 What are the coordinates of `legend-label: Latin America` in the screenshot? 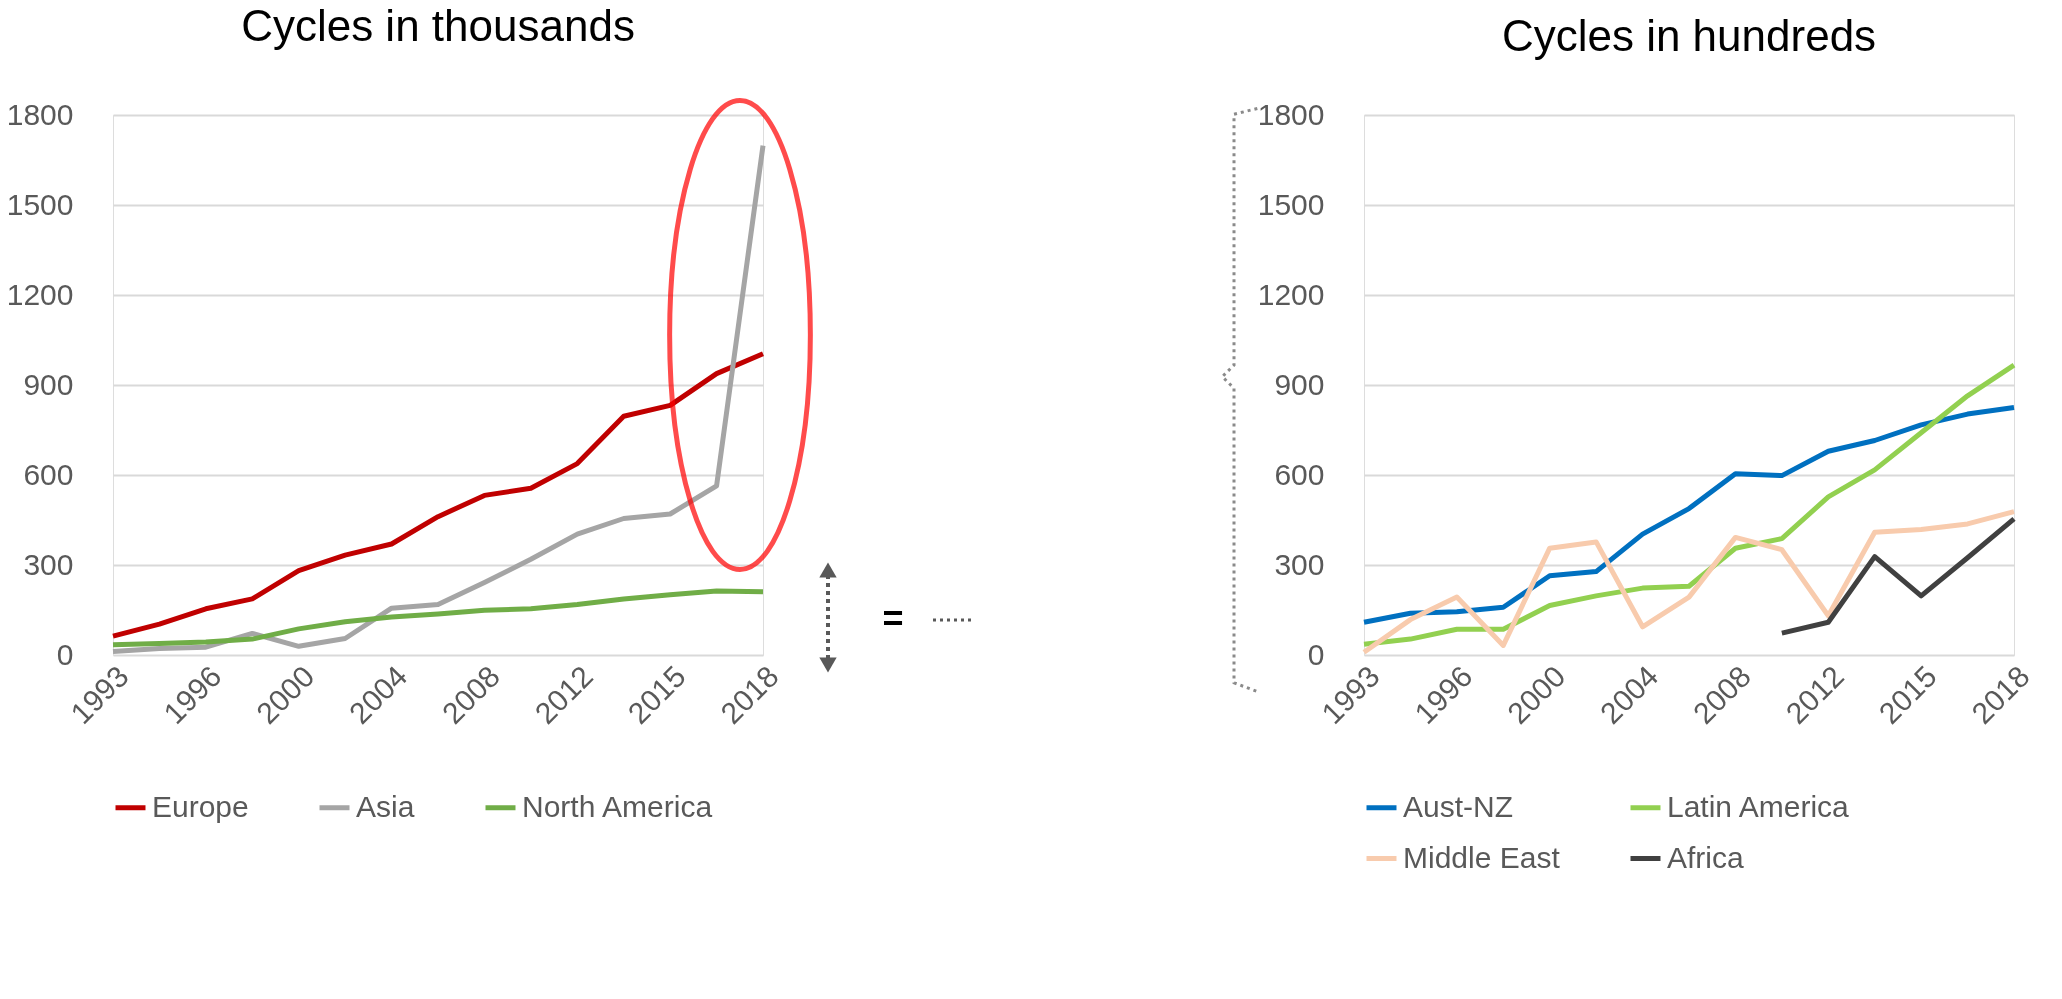 It's located at (1758, 806).